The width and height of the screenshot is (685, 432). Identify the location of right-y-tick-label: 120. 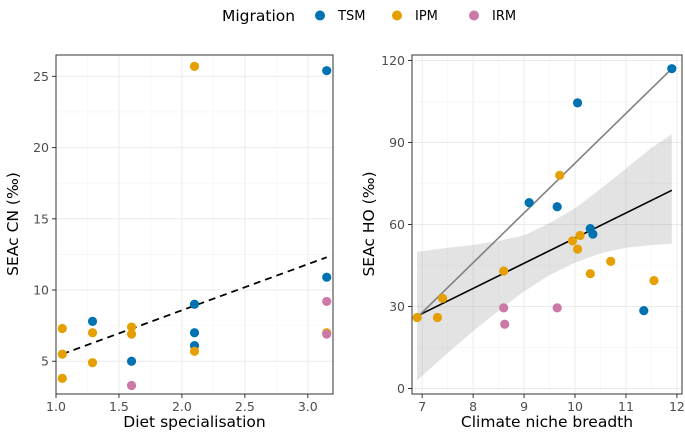
(393, 60).